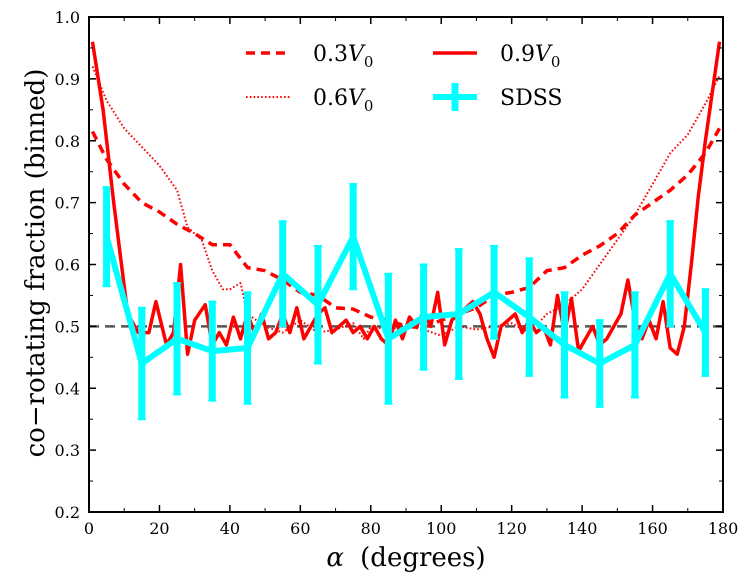  Describe the element at coordinates (67, 388) in the screenshot. I see `y-tick-label: 0.4` at that location.